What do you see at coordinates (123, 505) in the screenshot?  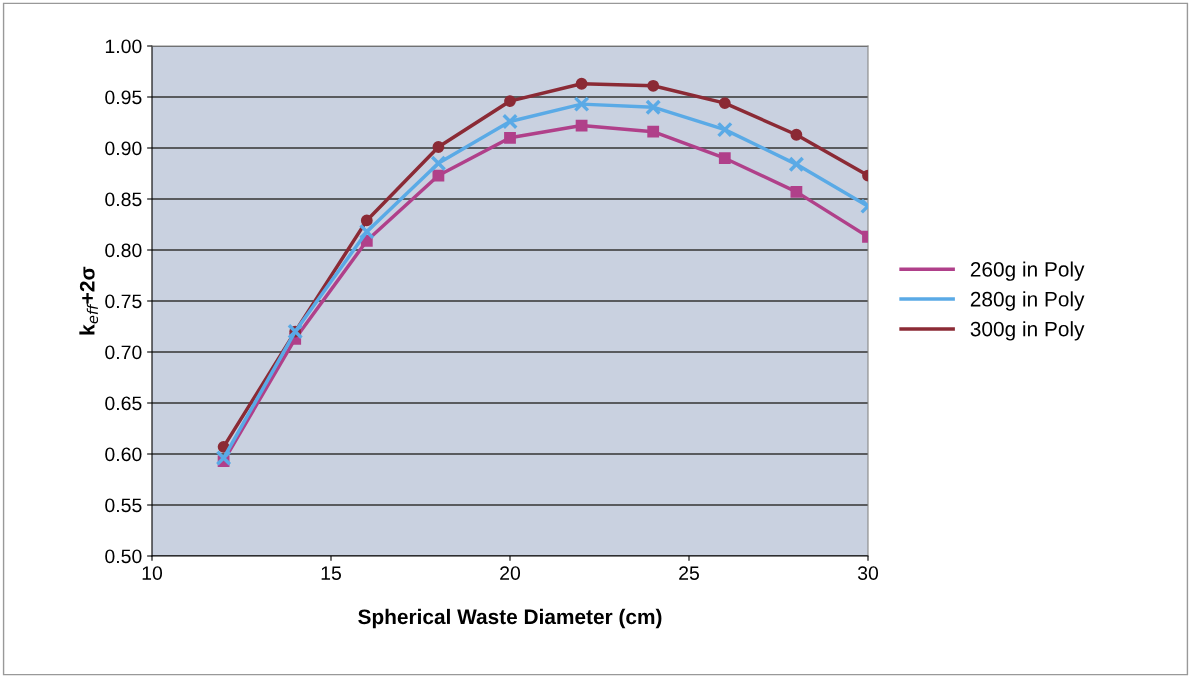 I see `y-tick-label: 0.55` at bounding box center [123, 505].